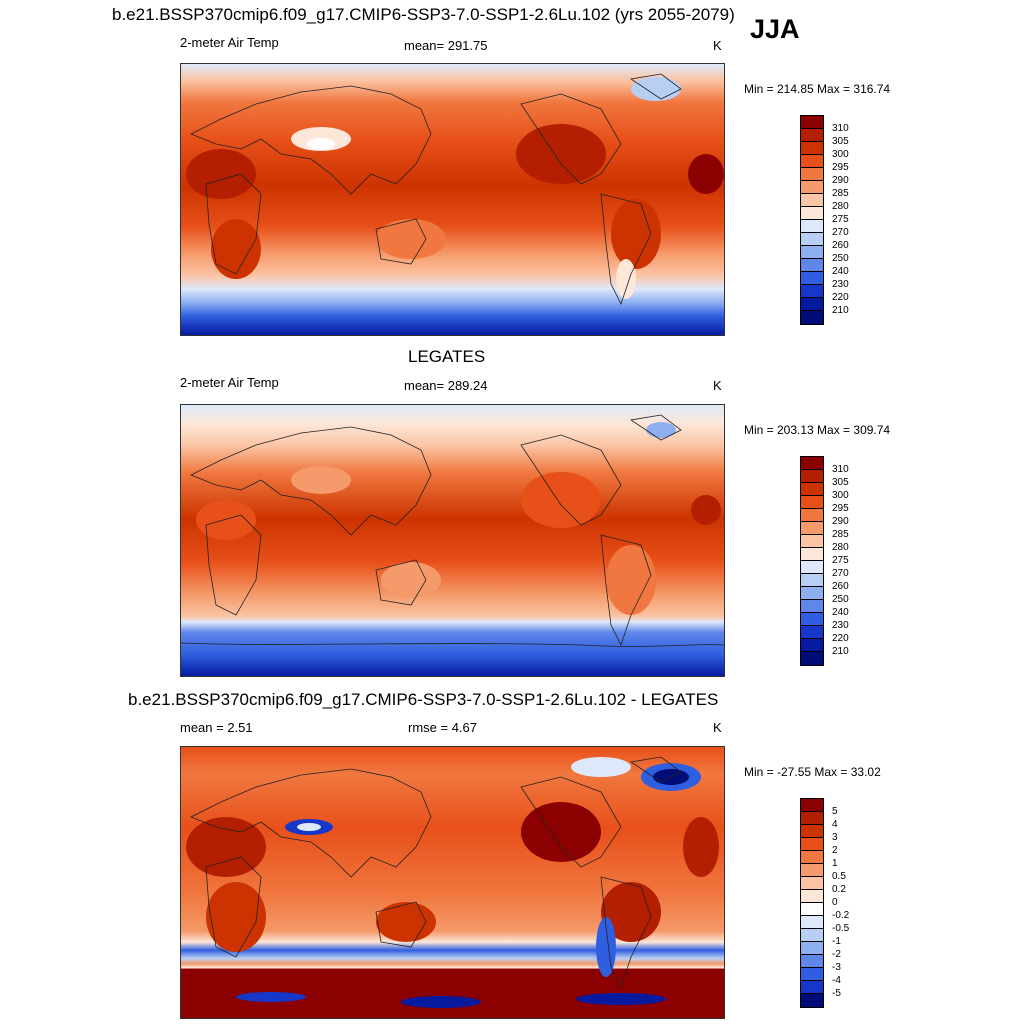  Describe the element at coordinates (836, 941) in the screenshot. I see `colorbar-tick: -1` at that location.